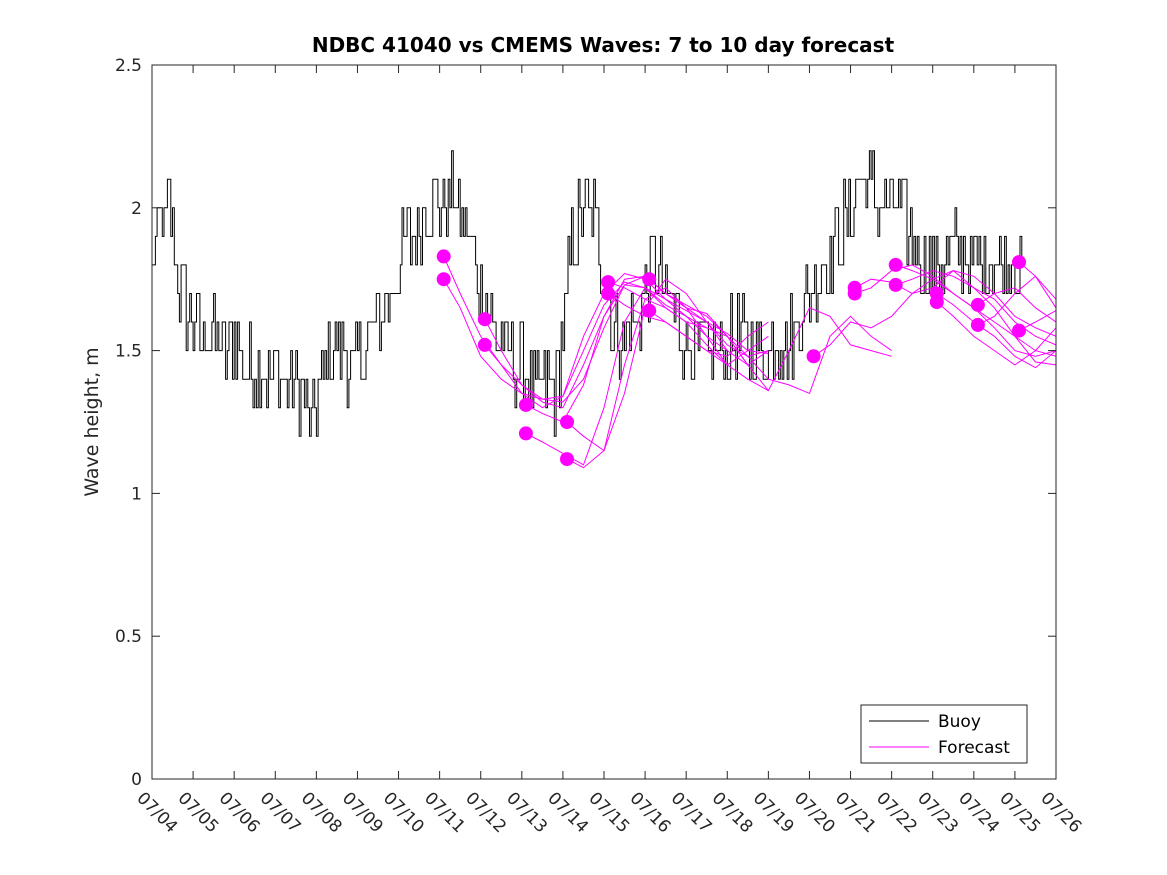  Describe the element at coordinates (732, 812) in the screenshot. I see `x-tick-label: 07/18` at that location.